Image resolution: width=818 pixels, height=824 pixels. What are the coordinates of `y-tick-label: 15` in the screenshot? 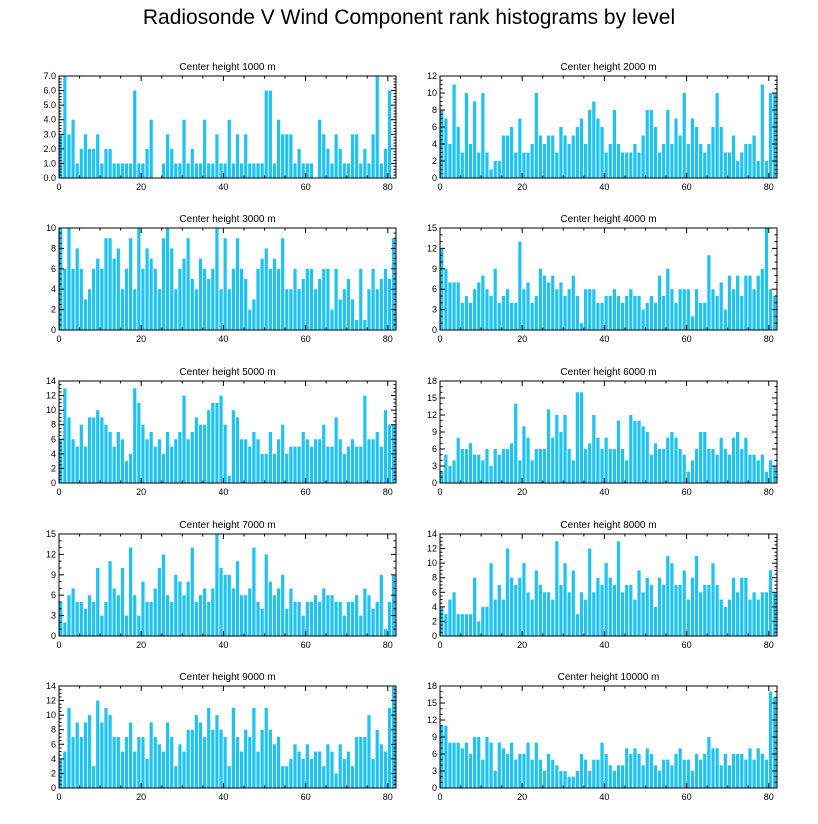 It's located at (432, 398).